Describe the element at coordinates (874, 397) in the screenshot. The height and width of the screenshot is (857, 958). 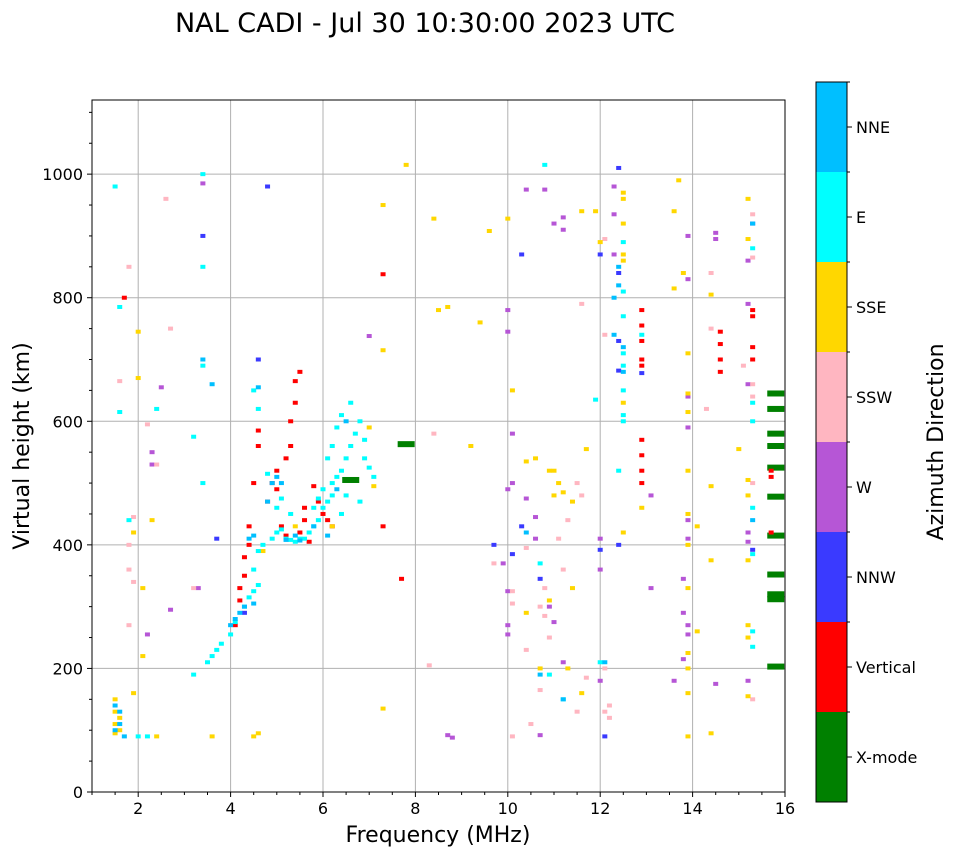
I see `colorbar-tick-label: SSW` at that location.